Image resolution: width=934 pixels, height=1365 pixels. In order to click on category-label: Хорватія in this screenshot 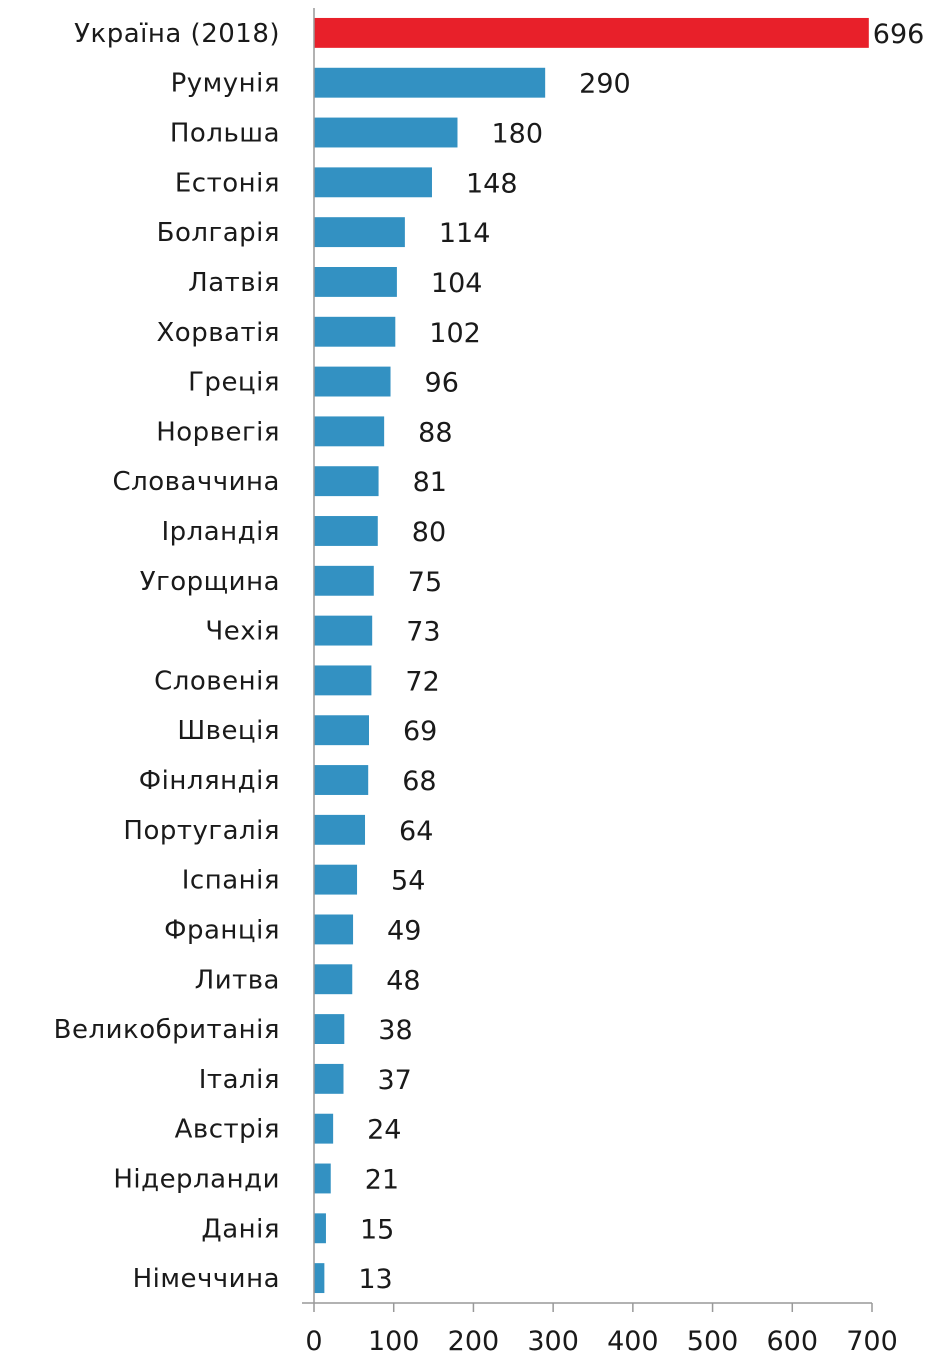, I will do `click(219, 333)`.